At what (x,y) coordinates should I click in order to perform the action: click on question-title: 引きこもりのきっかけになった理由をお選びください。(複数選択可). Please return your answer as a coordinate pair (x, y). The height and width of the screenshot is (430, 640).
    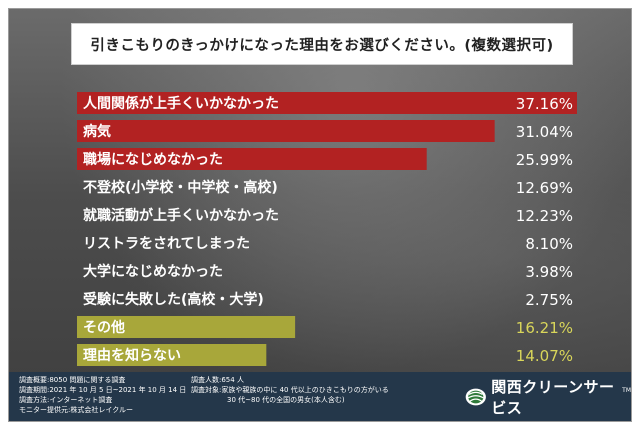
    Looking at the image, I should click on (322, 45).